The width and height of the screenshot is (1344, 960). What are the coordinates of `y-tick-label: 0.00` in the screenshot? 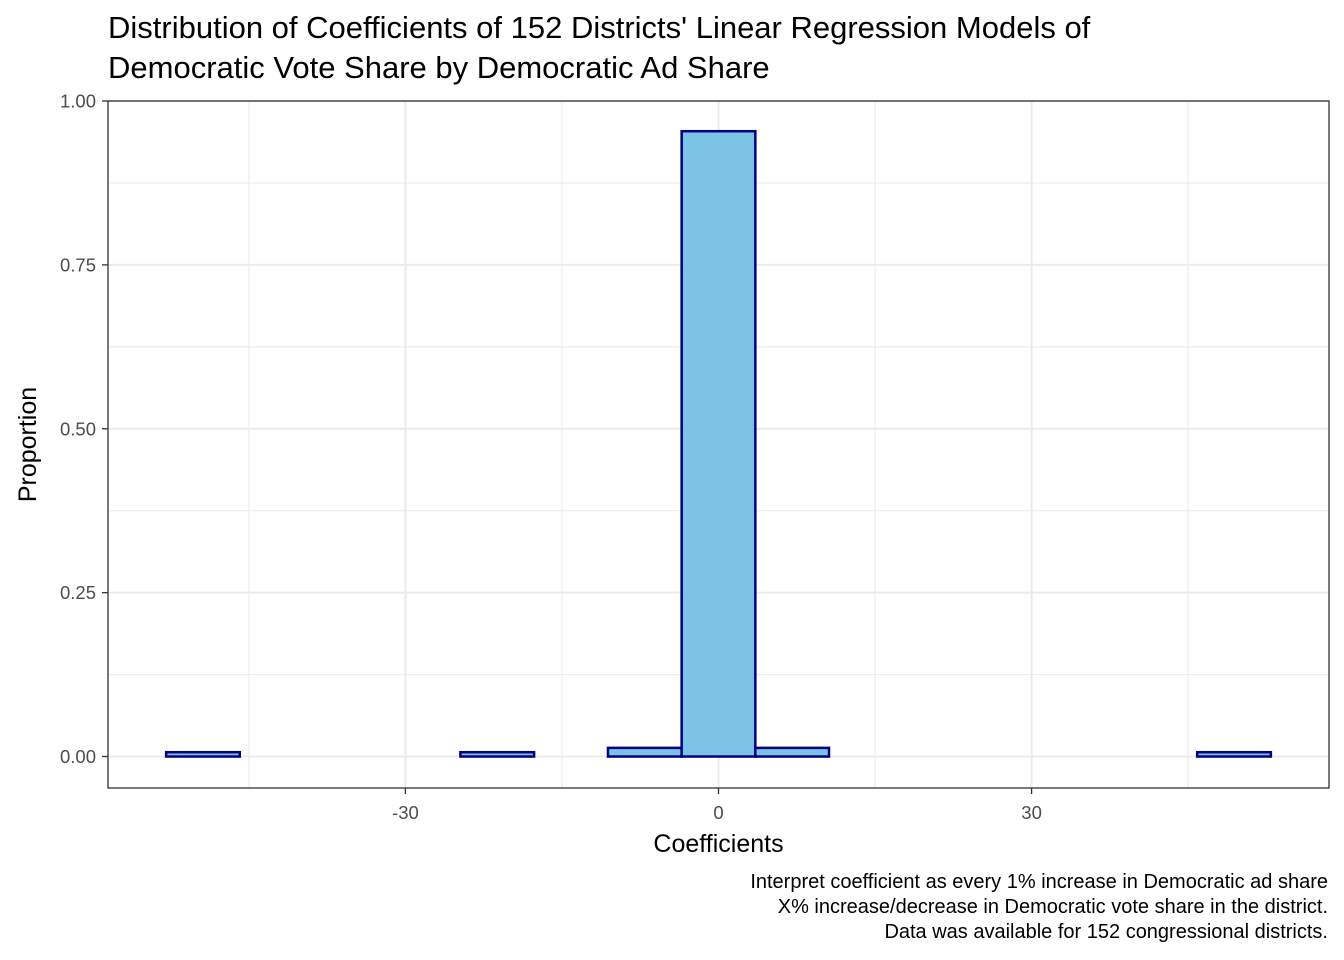 It's located at (78, 756).